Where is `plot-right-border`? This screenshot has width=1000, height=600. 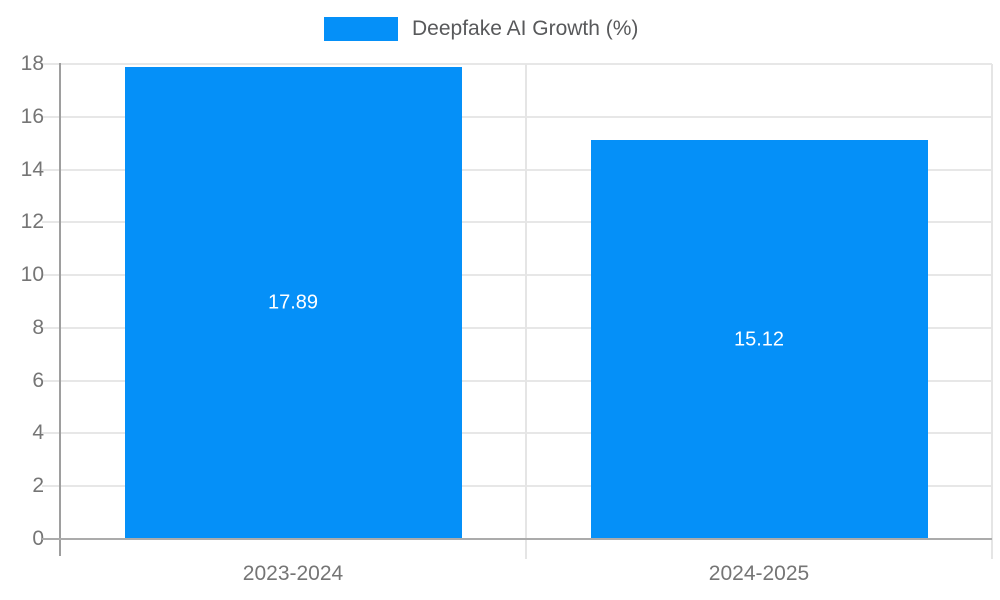 plot-right-border is located at coordinates (992, 311).